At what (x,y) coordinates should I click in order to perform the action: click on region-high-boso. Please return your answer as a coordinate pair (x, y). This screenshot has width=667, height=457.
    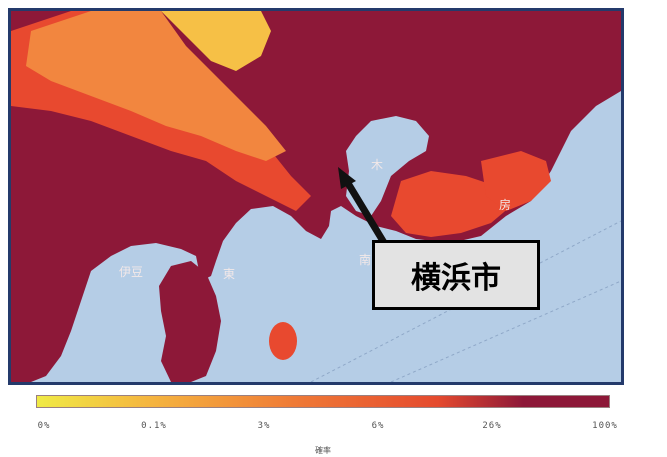
    Looking at the image, I should click on (516, 181).